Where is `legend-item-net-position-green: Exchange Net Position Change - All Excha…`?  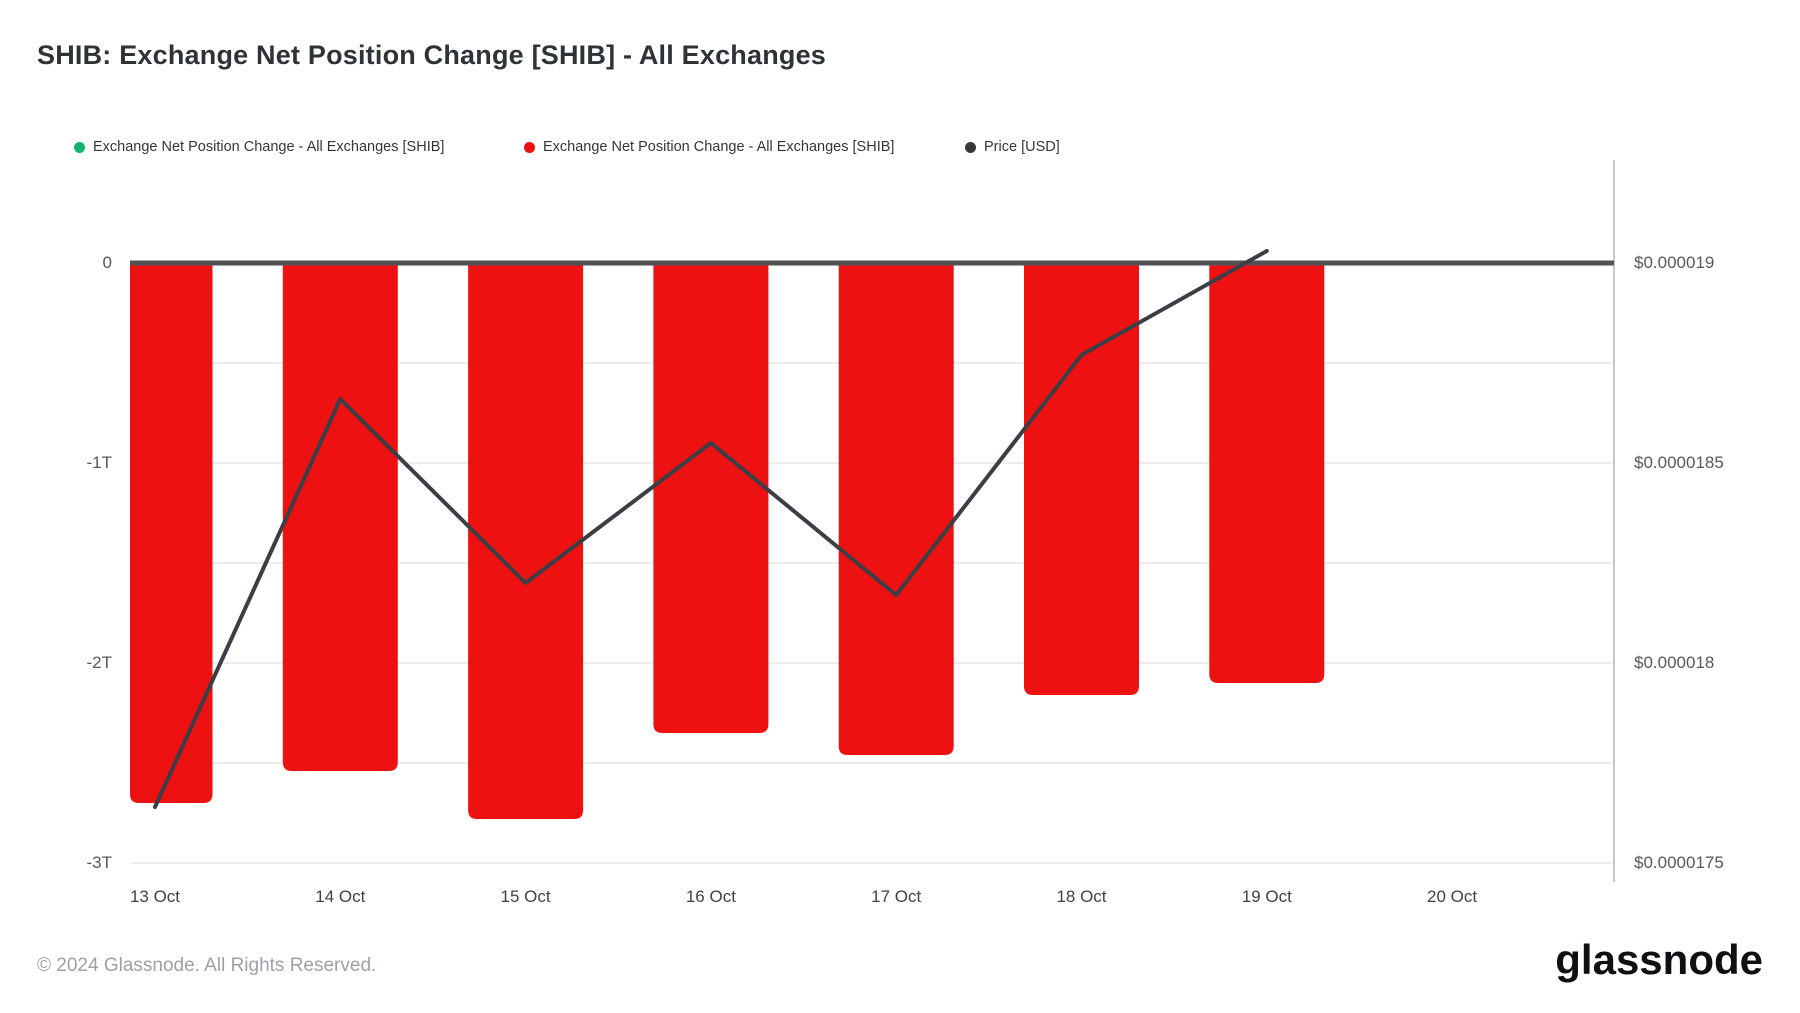 legend-item-net-position-green: Exchange Net Position Change - All Excha… is located at coordinates (259, 147).